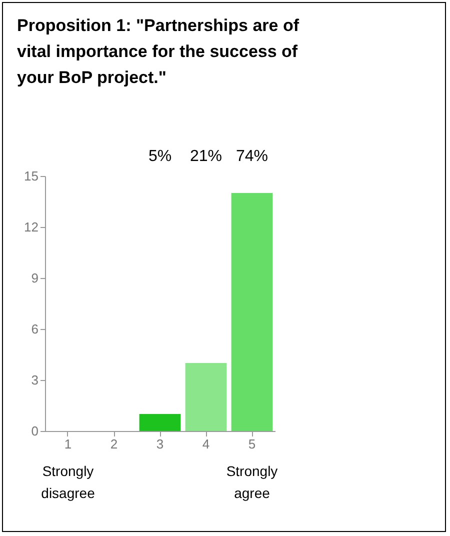 Image resolution: width=450 pixels, height=536 pixels. I want to click on x-tick-label: 1, so click(68, 444).